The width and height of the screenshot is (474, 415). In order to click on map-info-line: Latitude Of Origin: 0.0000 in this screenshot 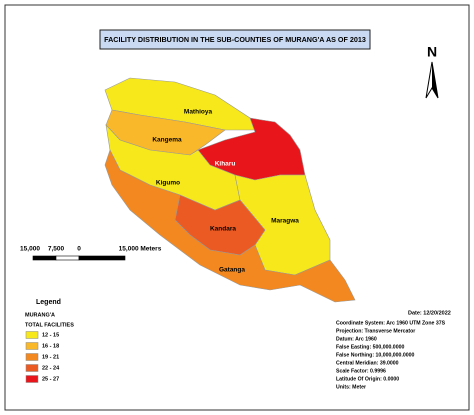, I will do `click(367, 379)`.